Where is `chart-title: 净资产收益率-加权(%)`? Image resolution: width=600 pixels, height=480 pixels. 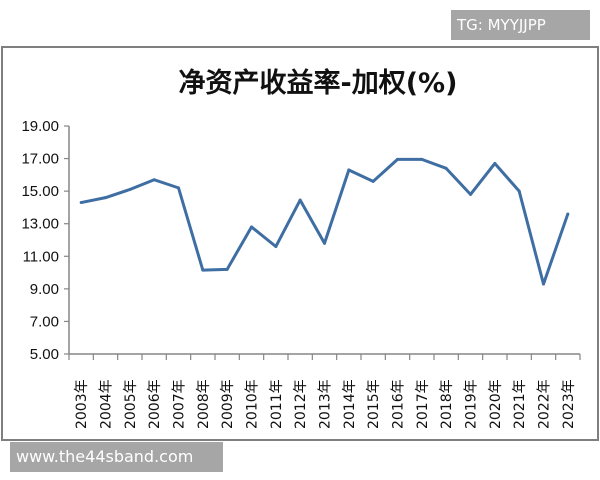
chart-title: 净资产收益率-加权(%) is located at coordinates (318, 83).